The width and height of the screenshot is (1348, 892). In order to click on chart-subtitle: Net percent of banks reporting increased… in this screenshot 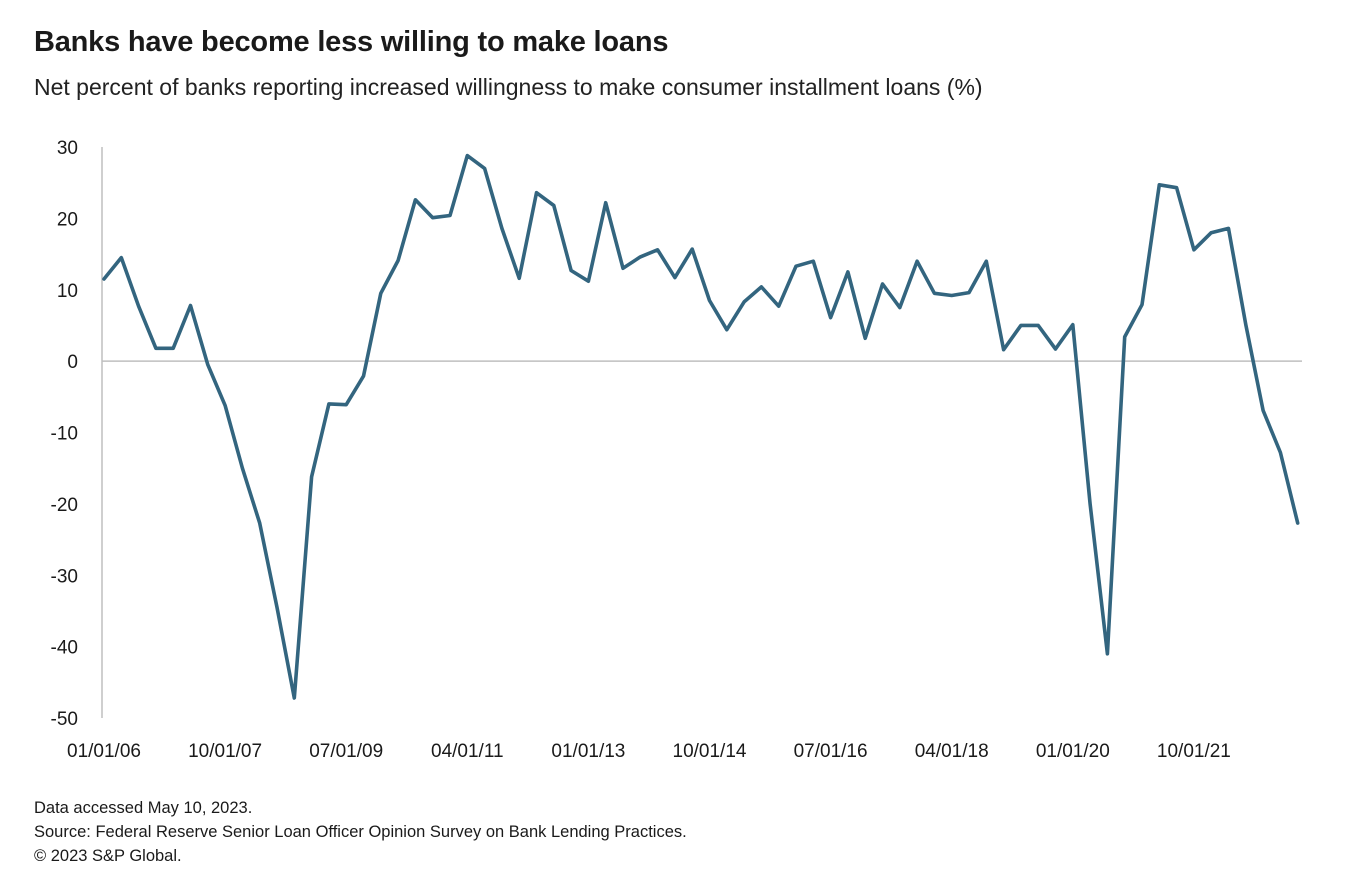, I will do `click(508, 87)`.